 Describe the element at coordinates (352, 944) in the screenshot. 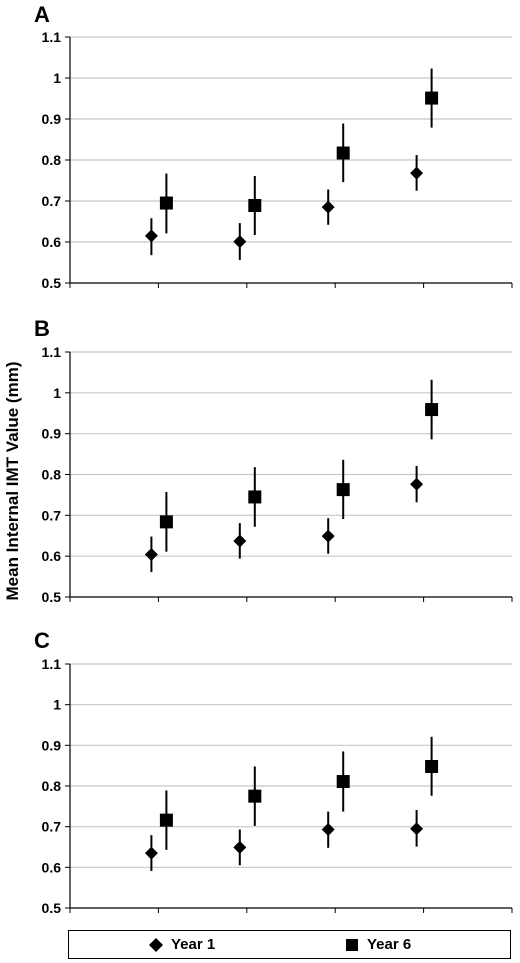

I see `square-marker-icon` at that location.